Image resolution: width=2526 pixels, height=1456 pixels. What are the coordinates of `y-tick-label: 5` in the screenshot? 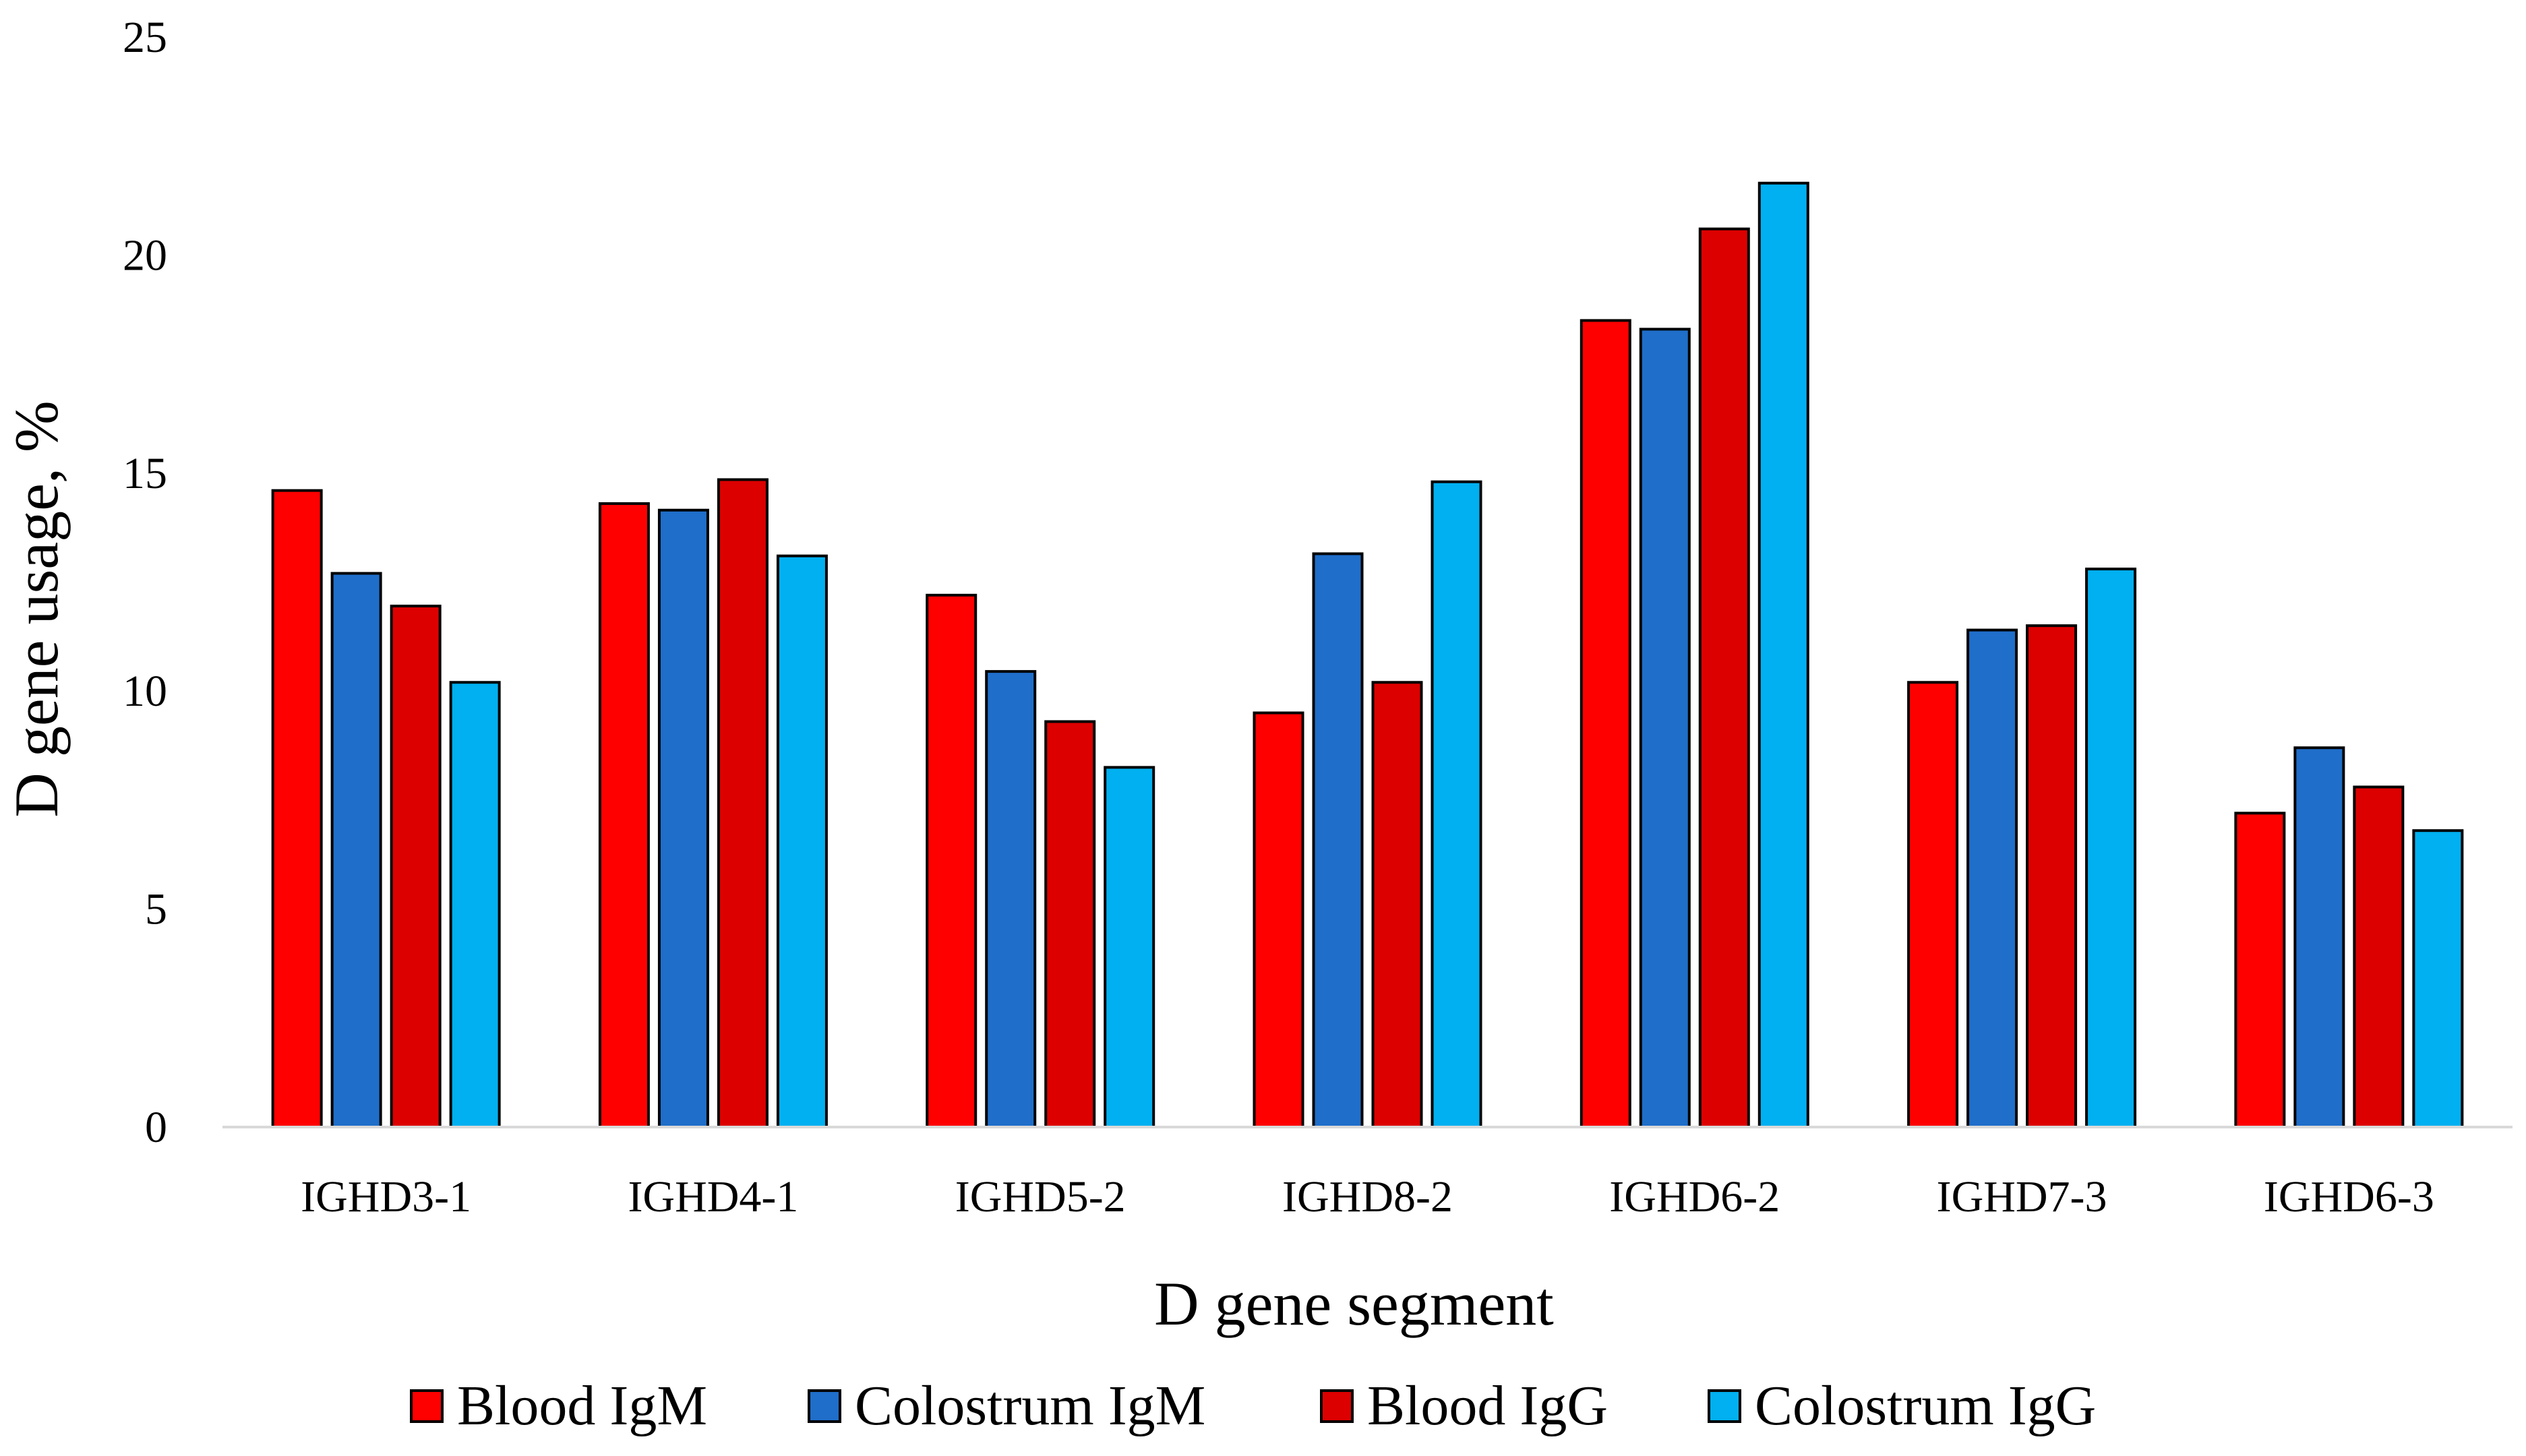 It's located at (156, 909).